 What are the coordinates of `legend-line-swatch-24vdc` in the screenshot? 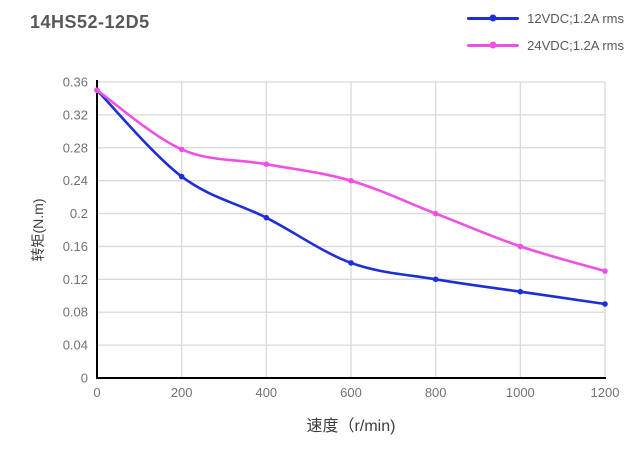 It's located at (493, 45).